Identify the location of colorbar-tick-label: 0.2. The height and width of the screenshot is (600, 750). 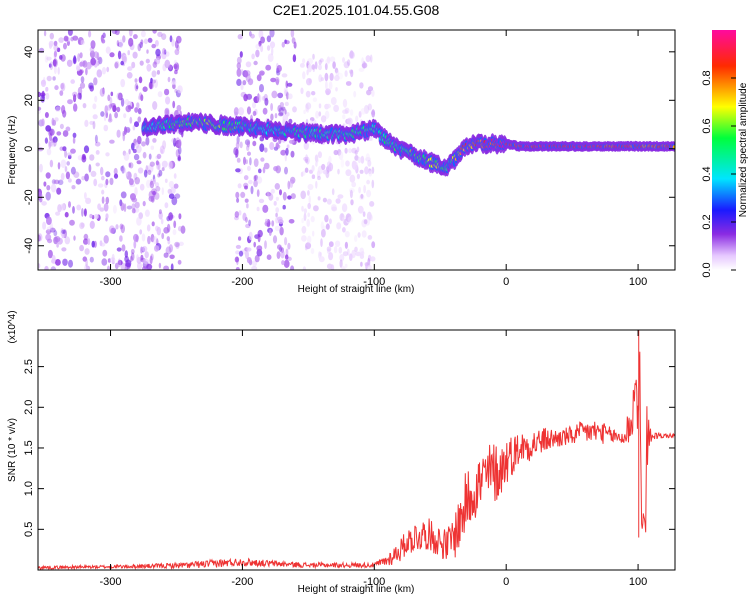
(707, 221).